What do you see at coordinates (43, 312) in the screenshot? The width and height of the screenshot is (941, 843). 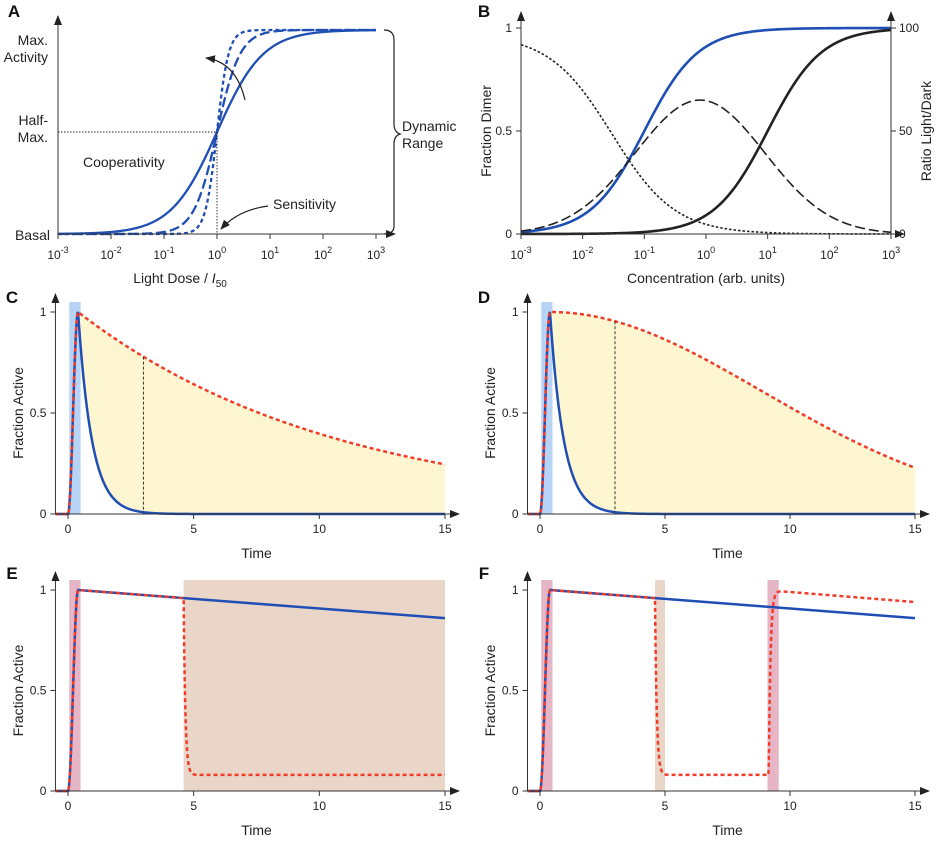 I see `y-tick-label-c: 1` at bounding box center [43, 312].